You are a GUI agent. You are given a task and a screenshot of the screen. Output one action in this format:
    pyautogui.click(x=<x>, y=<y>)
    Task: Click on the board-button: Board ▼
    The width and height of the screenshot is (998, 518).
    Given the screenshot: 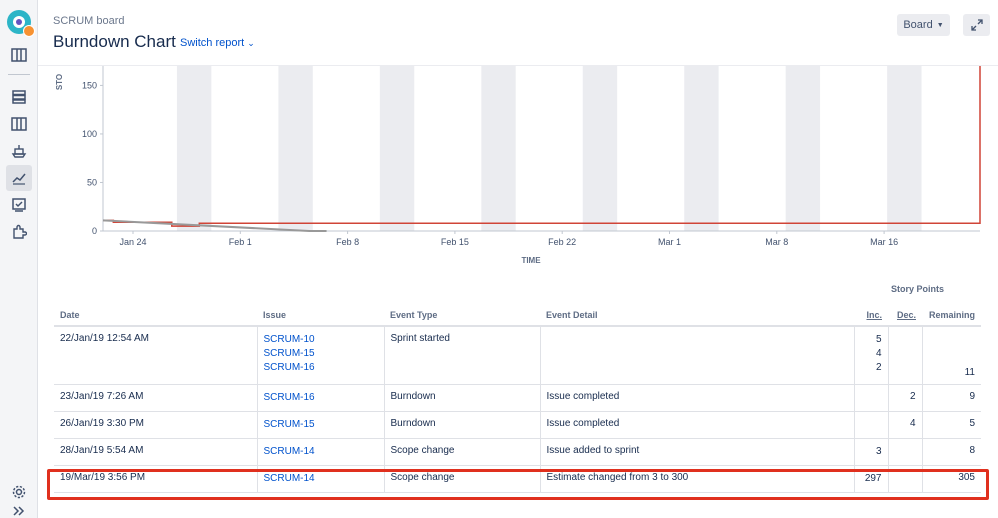 What is the action you would take?
    pyautogui.click(x=923, y=25)
    